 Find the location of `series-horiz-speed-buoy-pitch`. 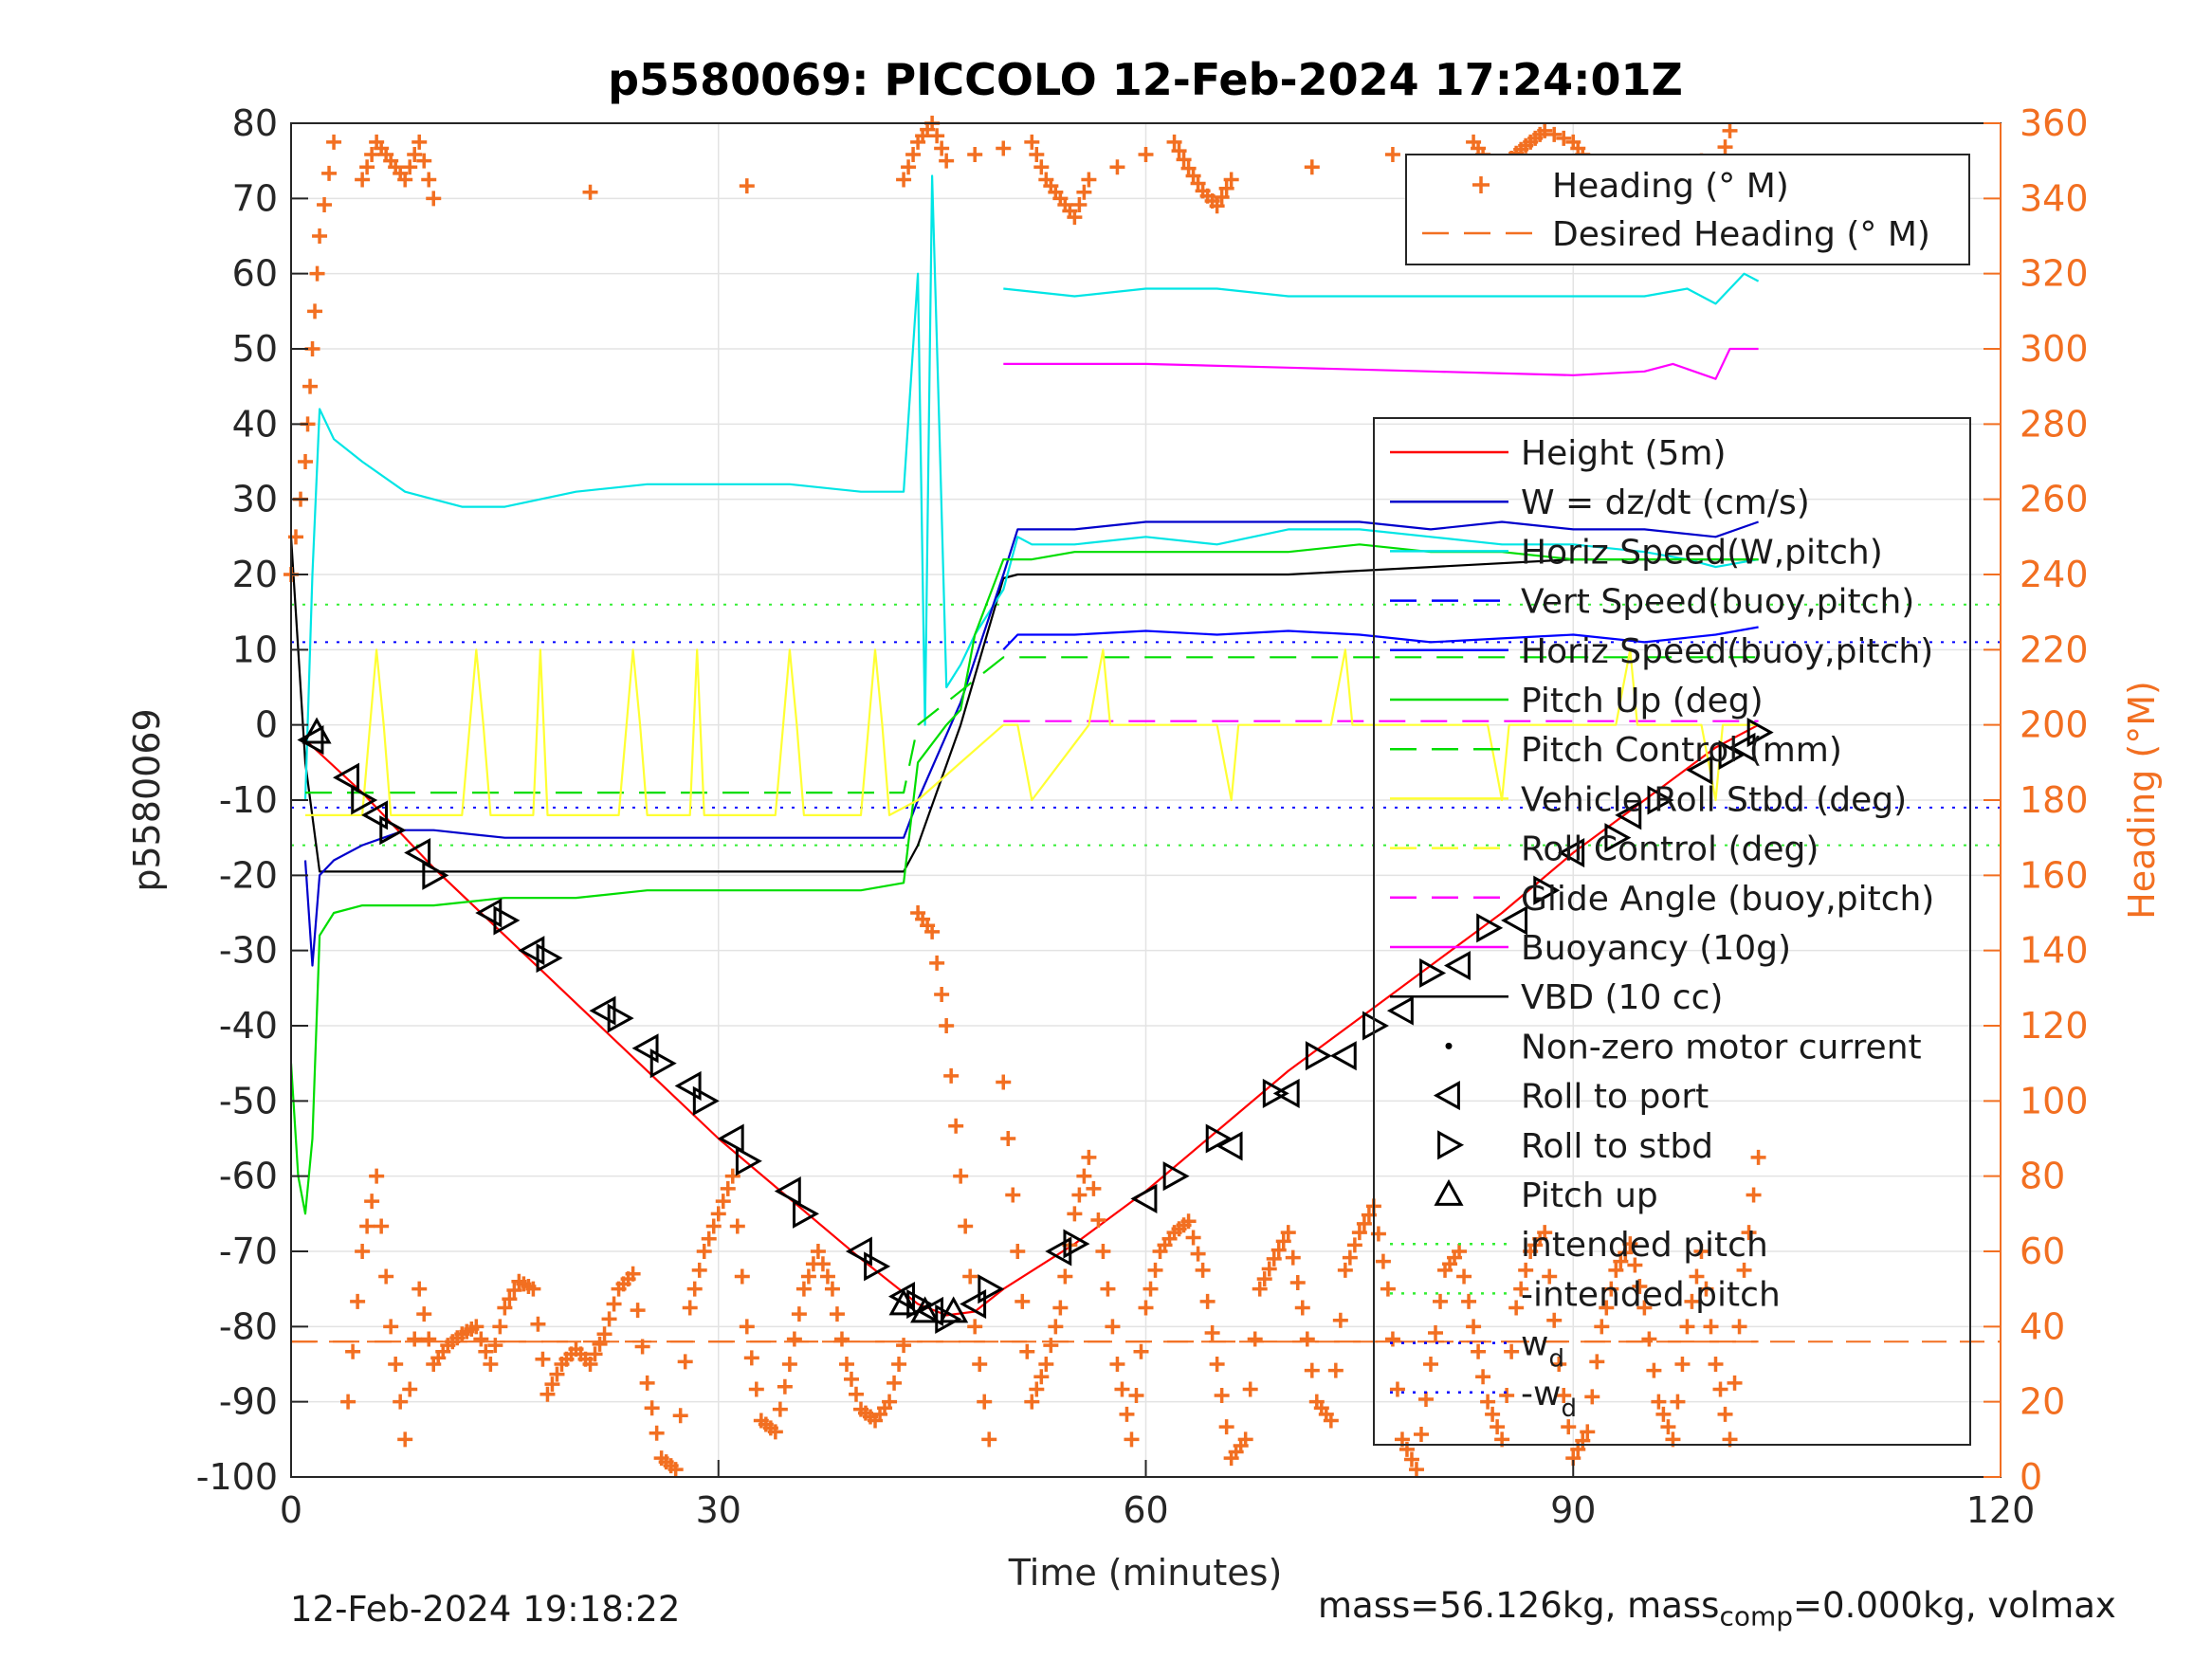

series-horiz-speed-buoy-pitch is located at coordinates (1380, 638).